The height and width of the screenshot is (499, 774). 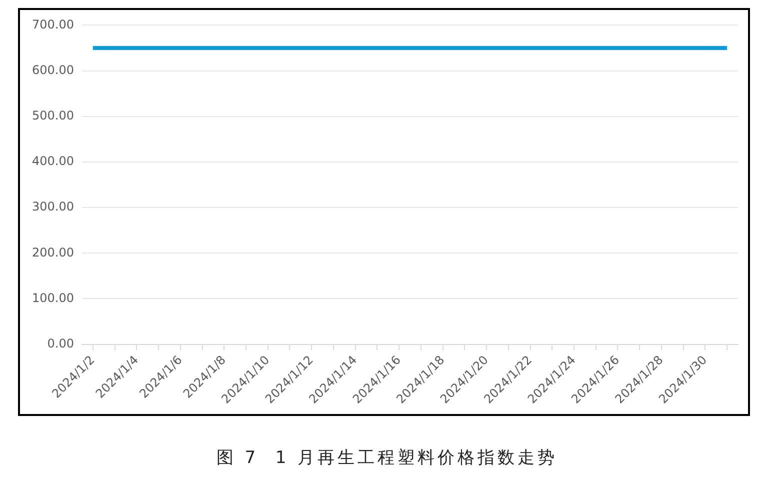 What do you see at coordinates (53, 69) in the screenshot?
I see `y-tick-label: 600.00` at bounding box center [53, 69].